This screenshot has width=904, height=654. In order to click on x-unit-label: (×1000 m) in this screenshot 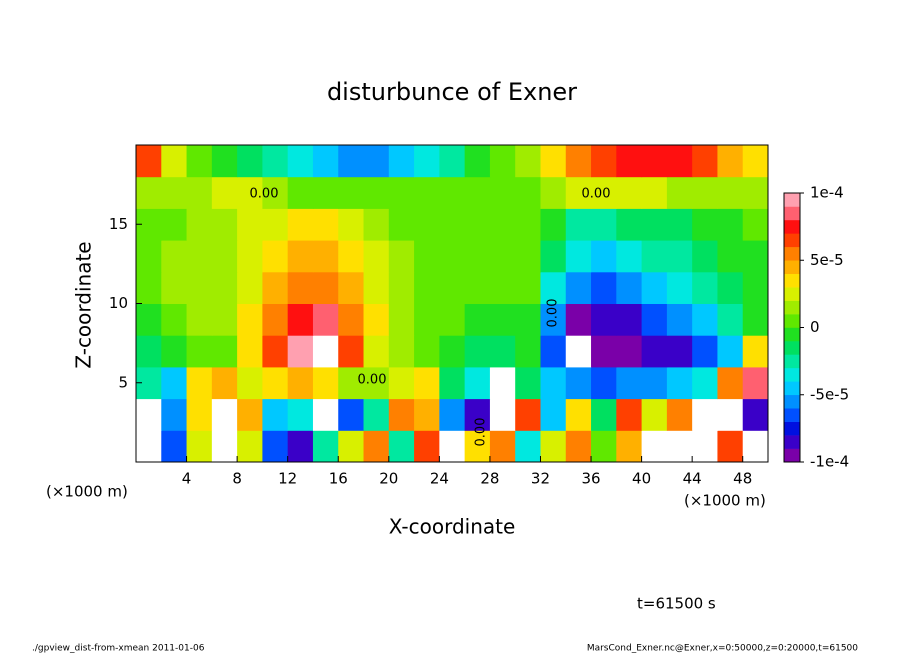, I will do `click(87, 492)`.